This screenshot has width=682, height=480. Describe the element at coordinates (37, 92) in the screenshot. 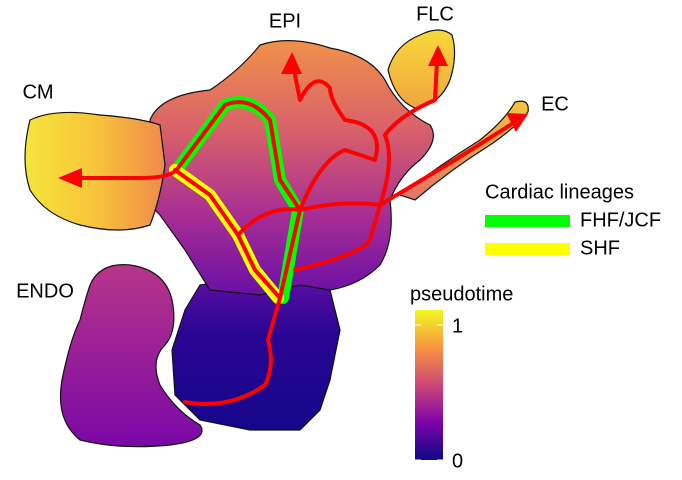

I see `cluster-label: CM` at that location.